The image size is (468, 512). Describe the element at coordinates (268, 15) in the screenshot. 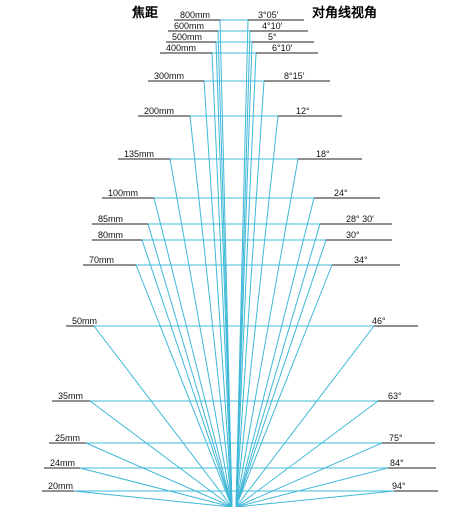

I see `view-angle-label: 3°05′` at that location.